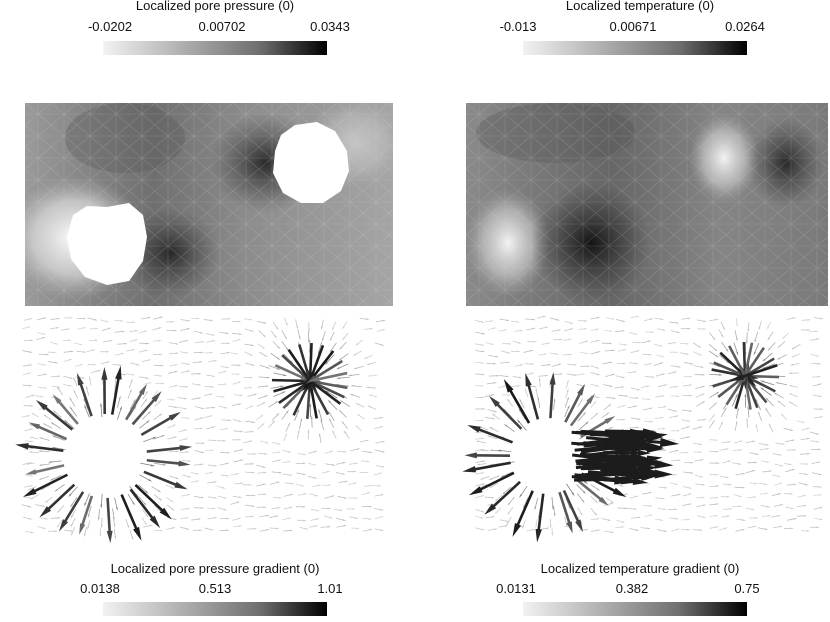 This screenshot has height=622, width=830. What do you see at coordinates (518, 26) in the screenshot?
I see `temperature-tick-min: -0.013` at bounding box center [518, 26].